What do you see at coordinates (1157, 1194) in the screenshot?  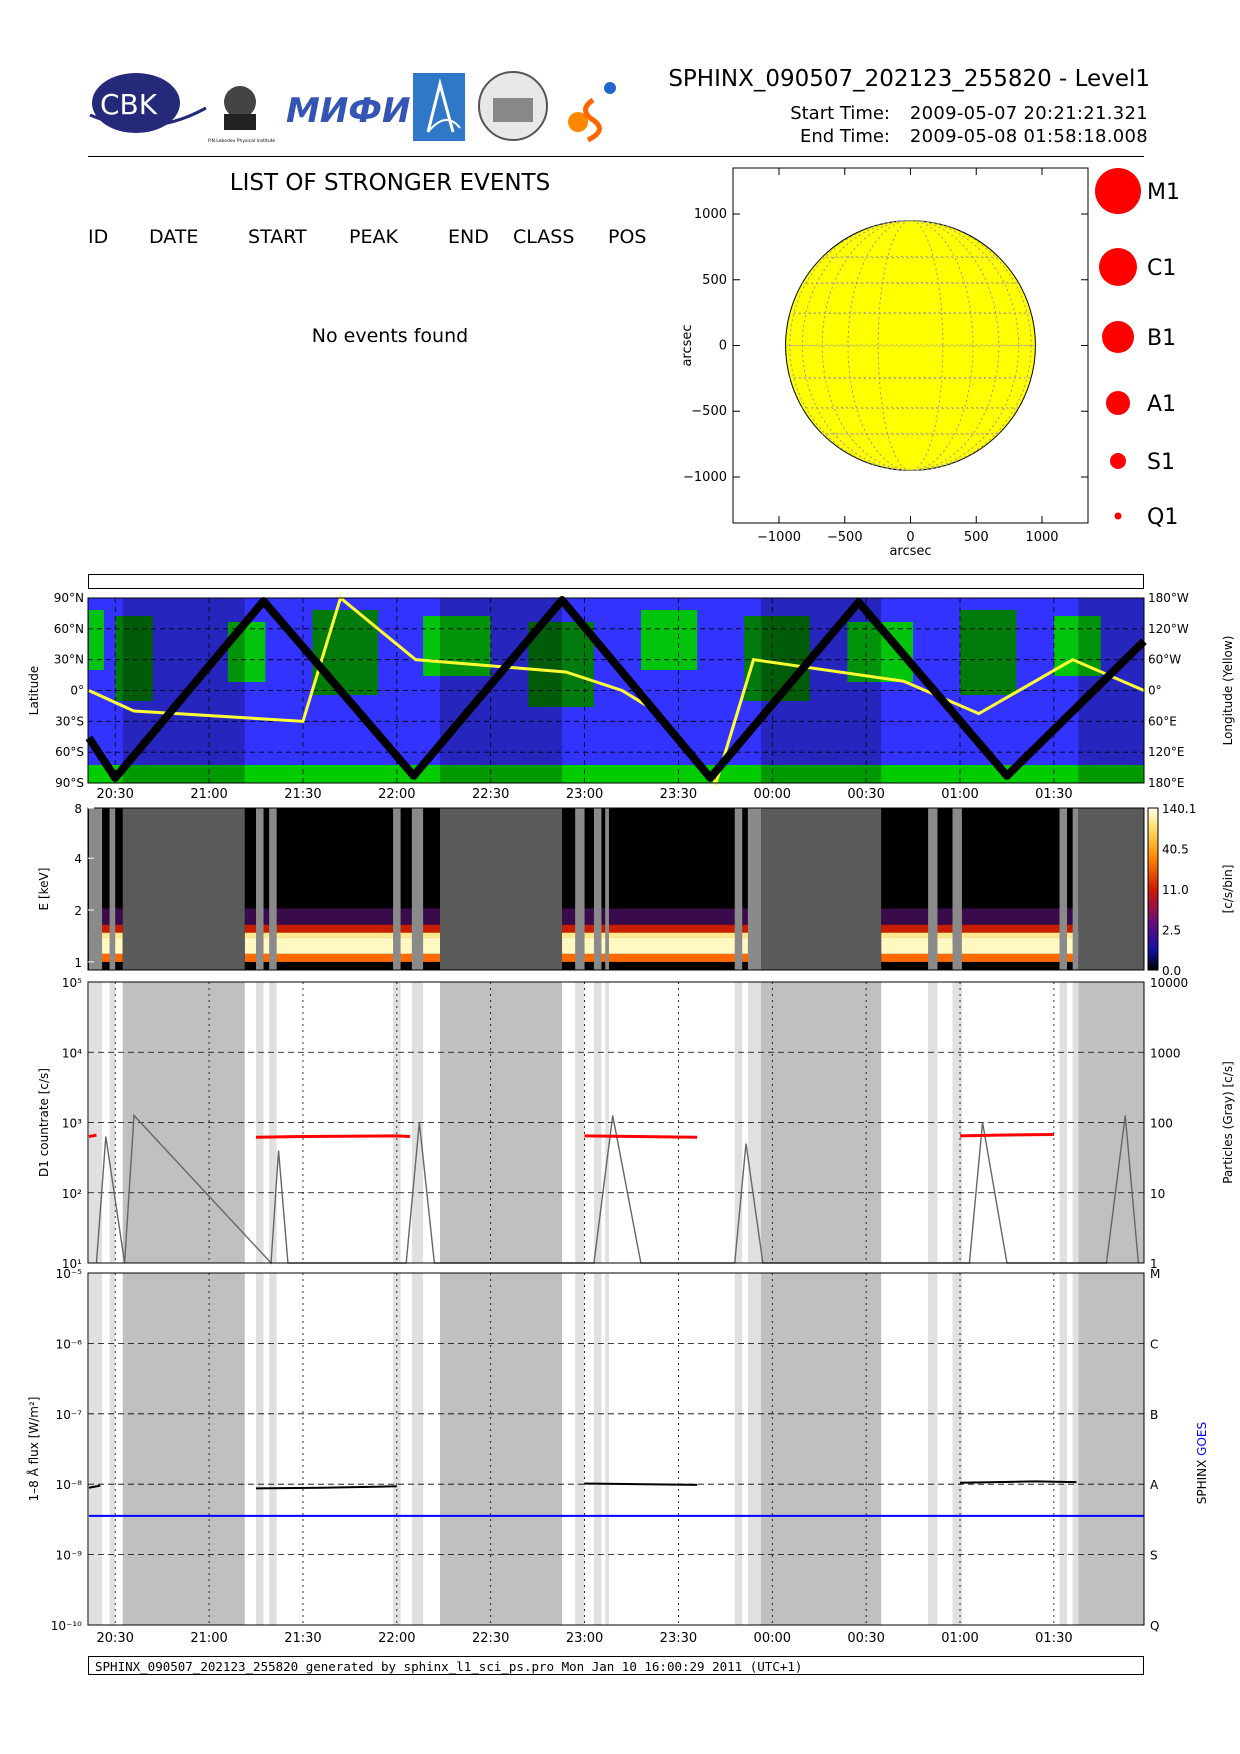 I see `particles-tick-label: 10` at bounding box center [1157, 1194].